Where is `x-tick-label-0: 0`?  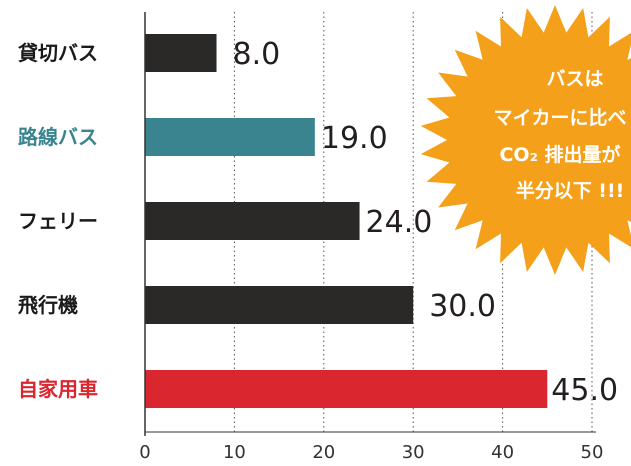 x-tick-label-0: 0 is located at coordinates (144, 452).